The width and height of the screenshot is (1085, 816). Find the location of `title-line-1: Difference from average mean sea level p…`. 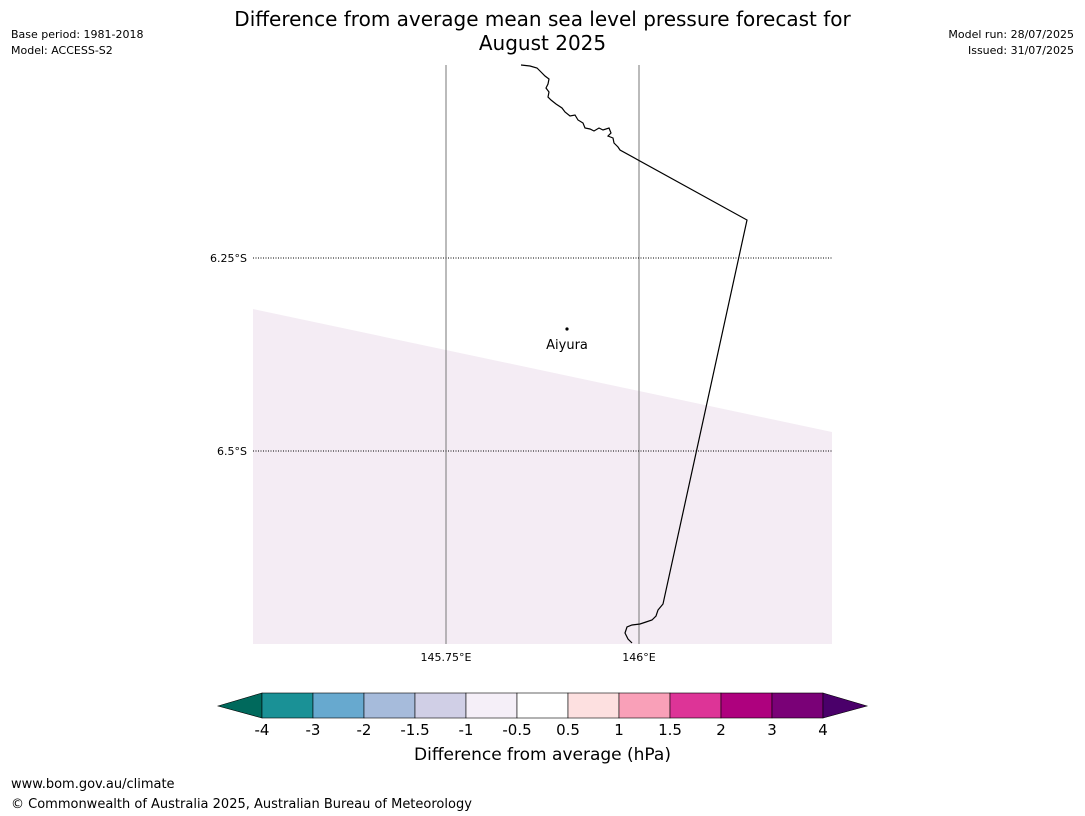

title-line-1: Difference from average mean sea level p… is located at coordinates (542, 19).